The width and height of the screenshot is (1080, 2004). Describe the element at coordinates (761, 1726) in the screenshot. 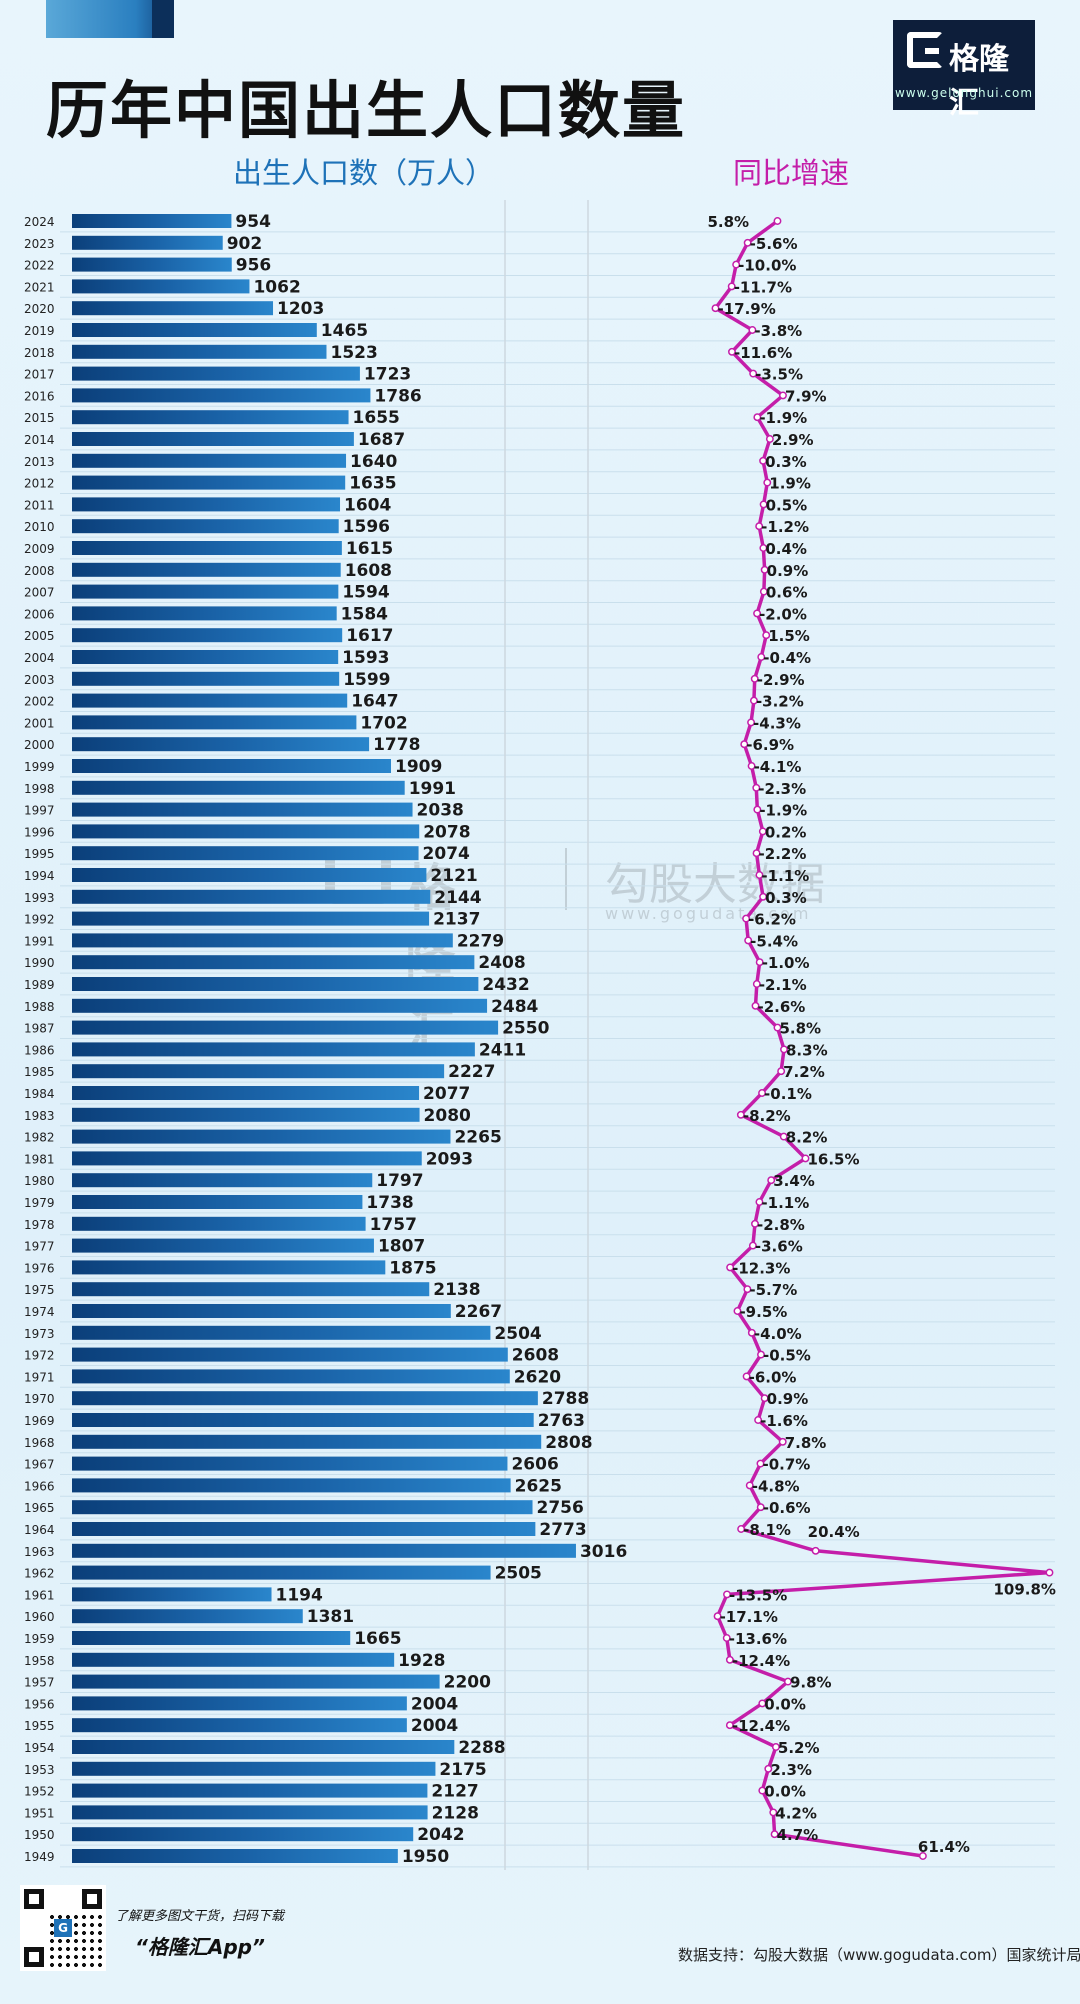

I see `growth-value-label: -12.4%` at that location.